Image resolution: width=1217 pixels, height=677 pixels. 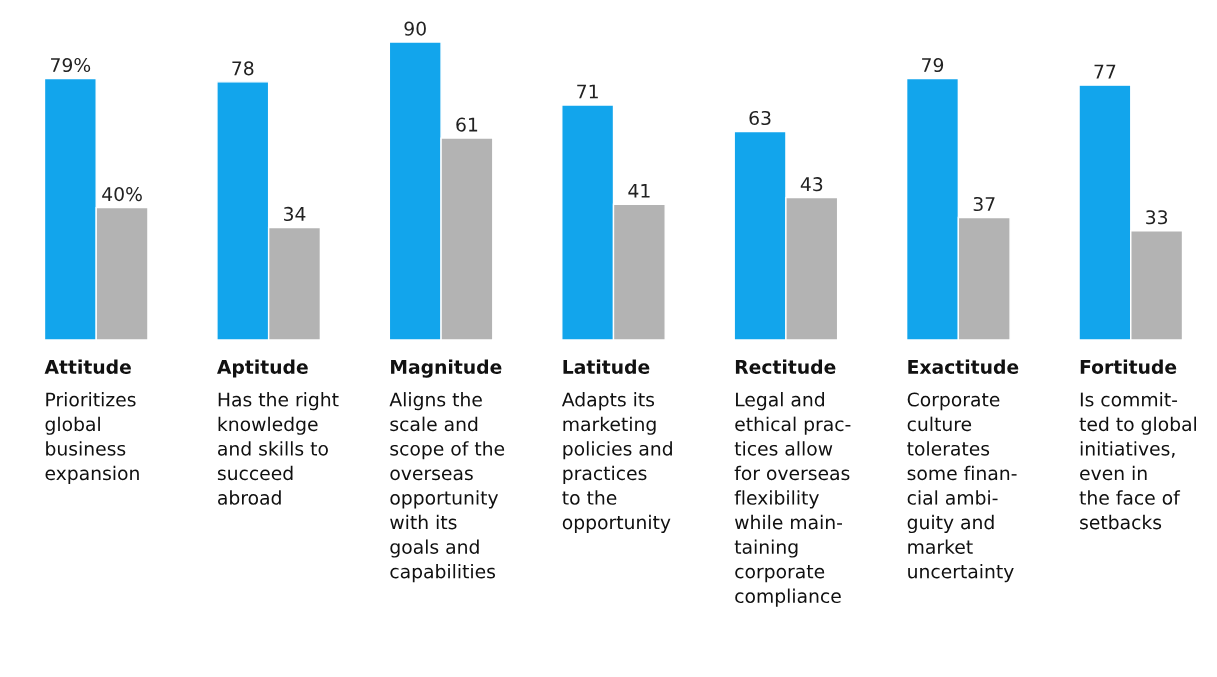 What do you see at coordinates (760, 118) in the screenshot?
I see `data-label: 63` at bounding box center [760, 118].